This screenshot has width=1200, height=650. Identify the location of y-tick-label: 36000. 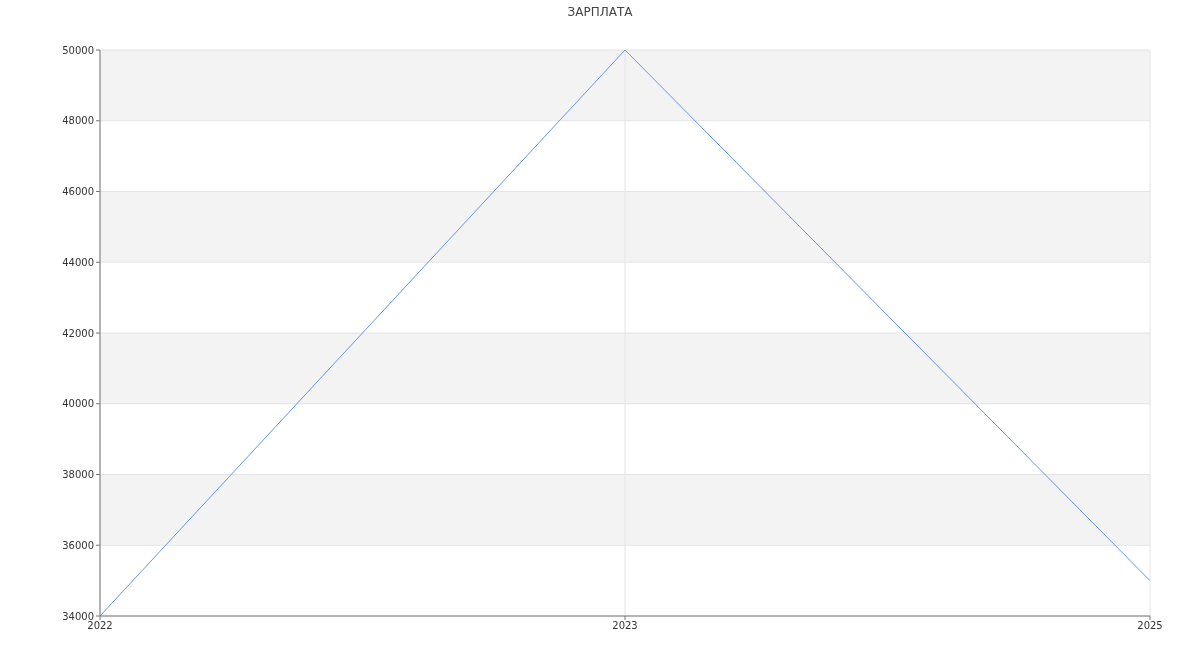
(78, 545).